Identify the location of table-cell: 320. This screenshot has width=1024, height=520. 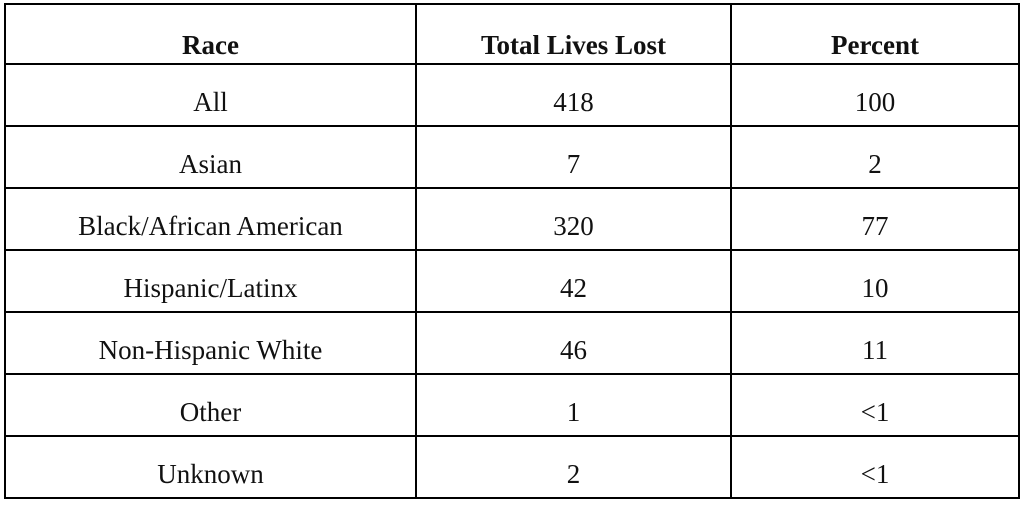
(573, 219).